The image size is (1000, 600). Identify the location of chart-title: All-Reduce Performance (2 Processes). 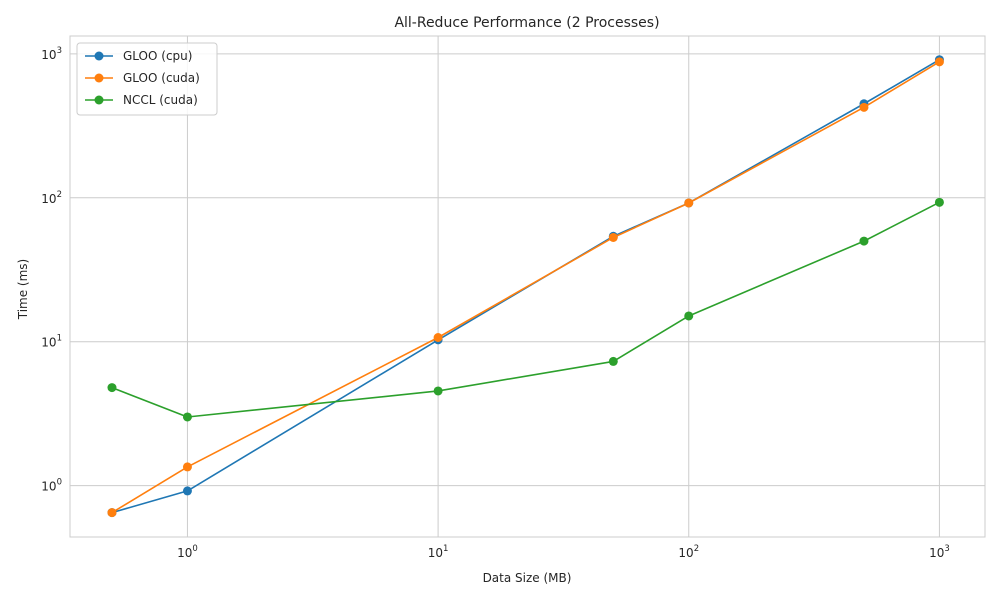
(526, 23).